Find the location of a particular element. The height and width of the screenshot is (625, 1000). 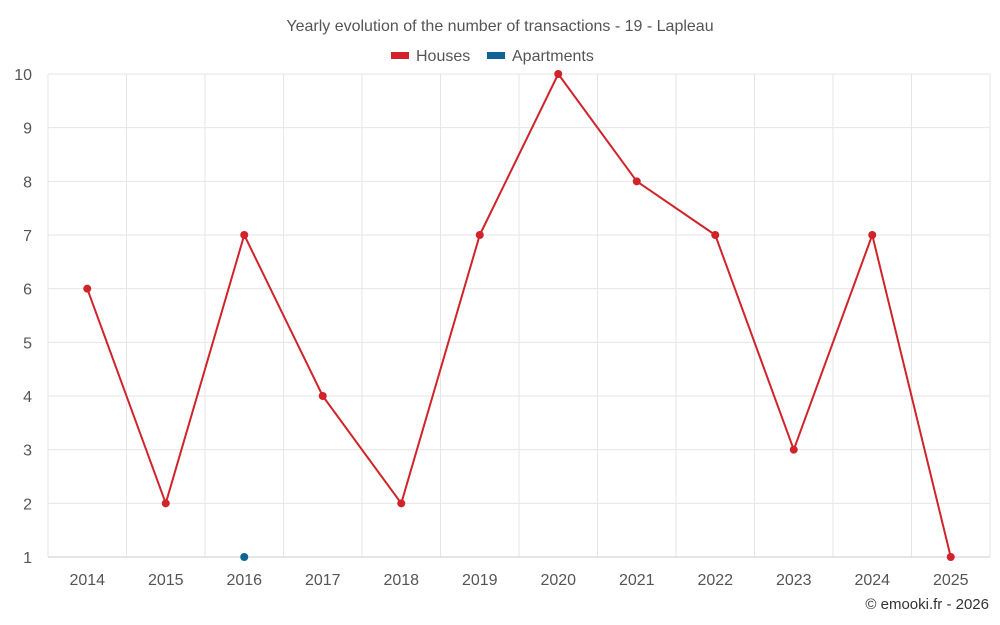

data-point-houses-2025 is located at coordinates (950, 557).